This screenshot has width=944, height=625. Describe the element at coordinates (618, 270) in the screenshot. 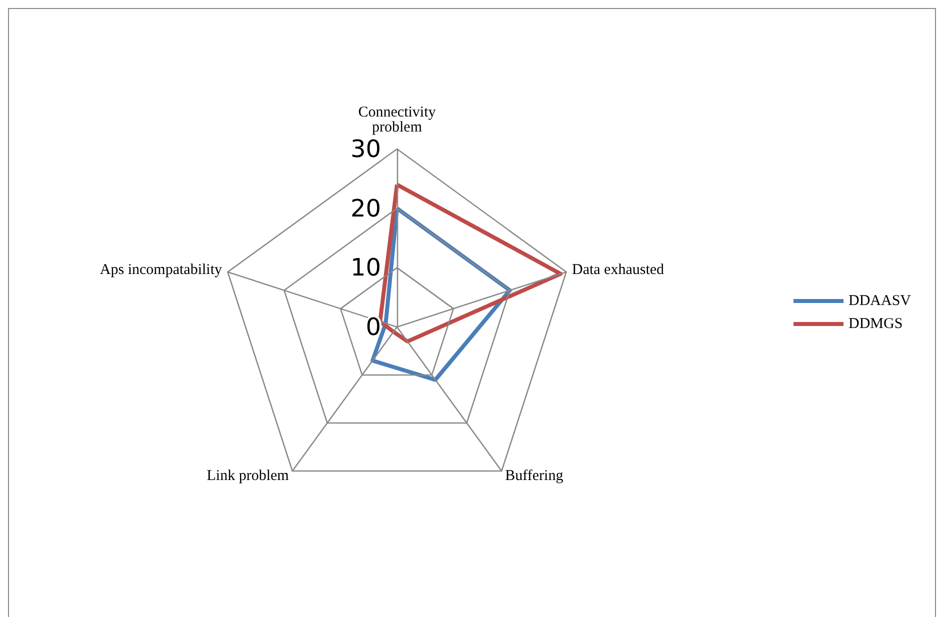

I see `spoke-label: Data exhausted` at that location.